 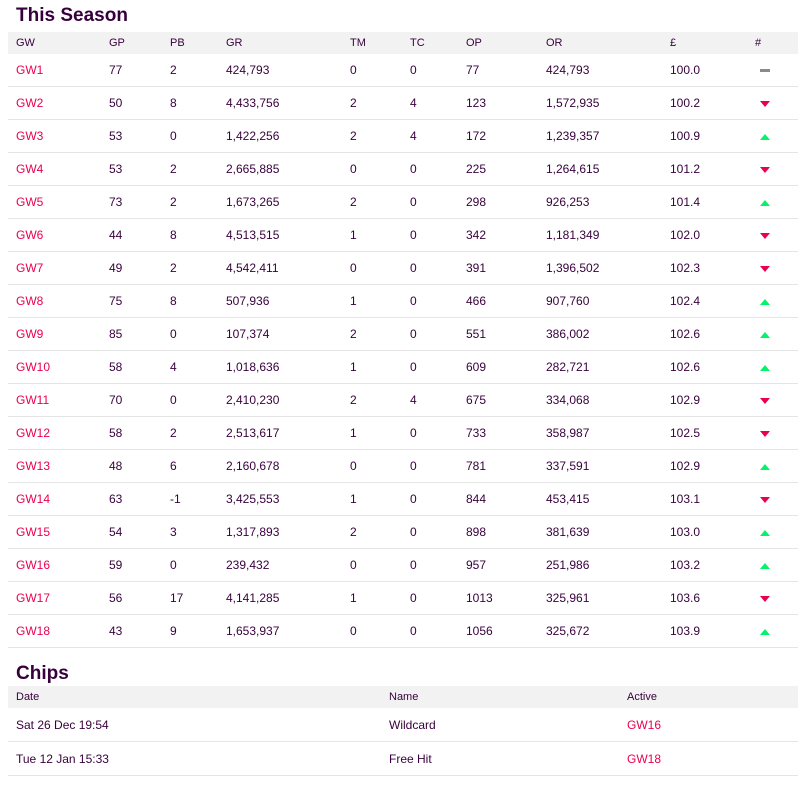 What do you see at coordinates (54, 334) in the screenshot?
I see `gameweek-link: GW9` at bounding box center [54, 334].